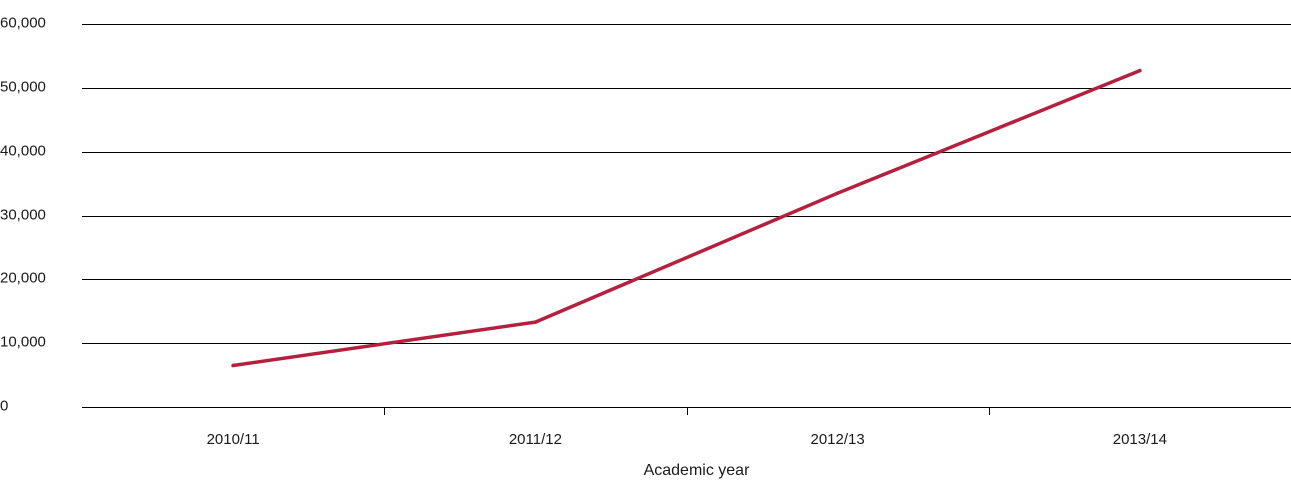  Describe the element at coordinates (1140, 439) in the screenshot. I see `x-tick-label: 2013/14` at that location.